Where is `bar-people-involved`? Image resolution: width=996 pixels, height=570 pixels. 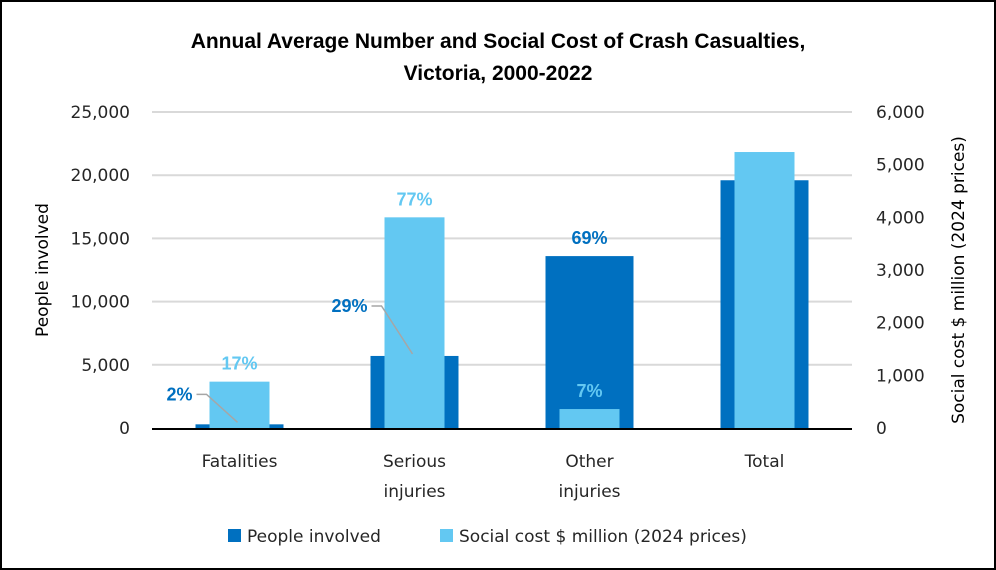 bar-people-involved is located at coordinates (589, 342).